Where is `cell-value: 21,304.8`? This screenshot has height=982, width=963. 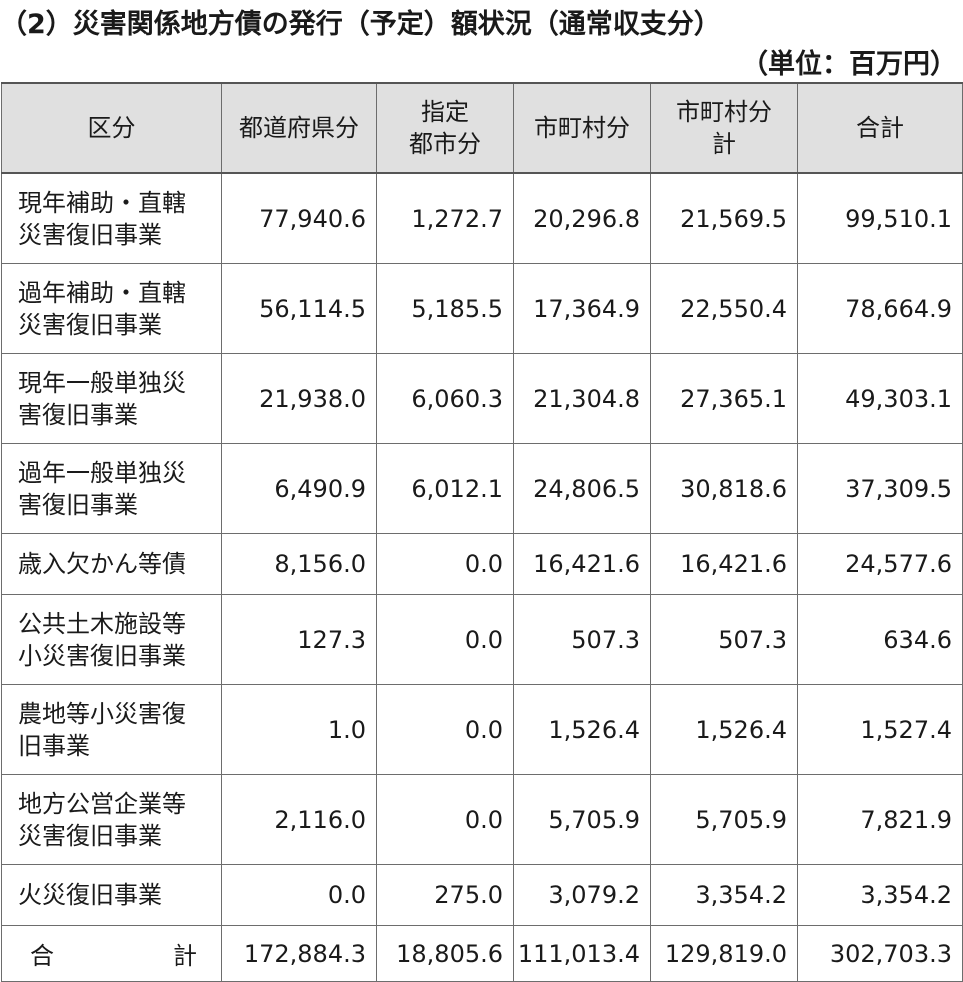
cell-value: 21,304.8 is located at coordinates (582, 398).